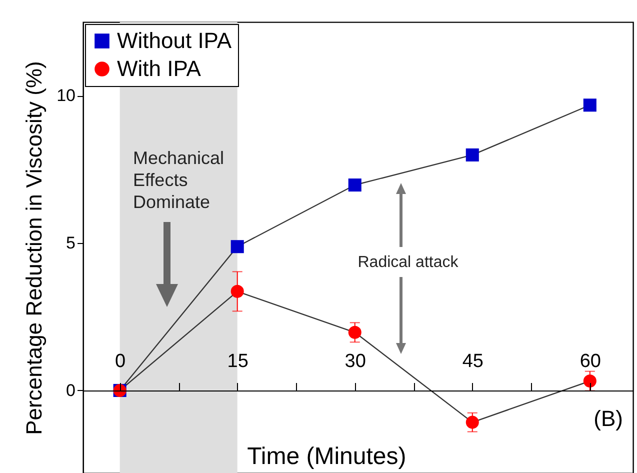 This screenshot has height=473, width=637. I want to click on x-axis-title: Time (Minutes), so click(326, 456).